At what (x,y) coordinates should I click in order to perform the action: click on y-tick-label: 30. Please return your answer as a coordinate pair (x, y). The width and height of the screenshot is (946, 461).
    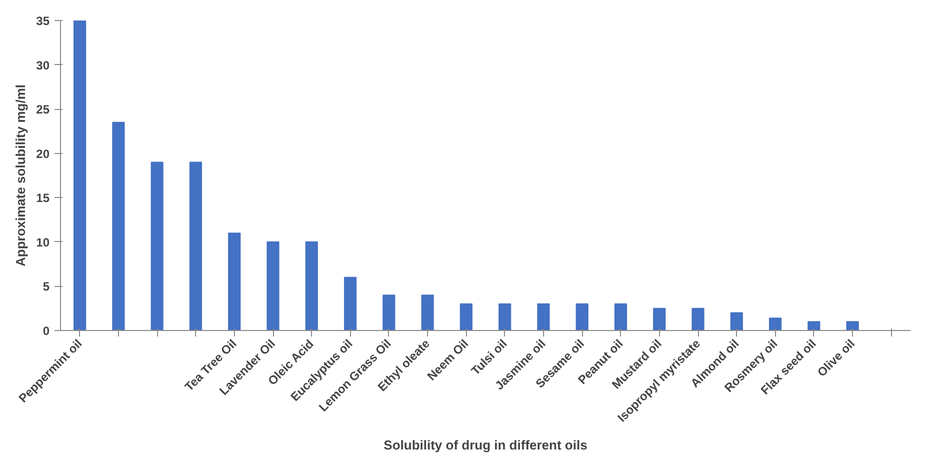
    Looking at the image, I should click on (43, 65).